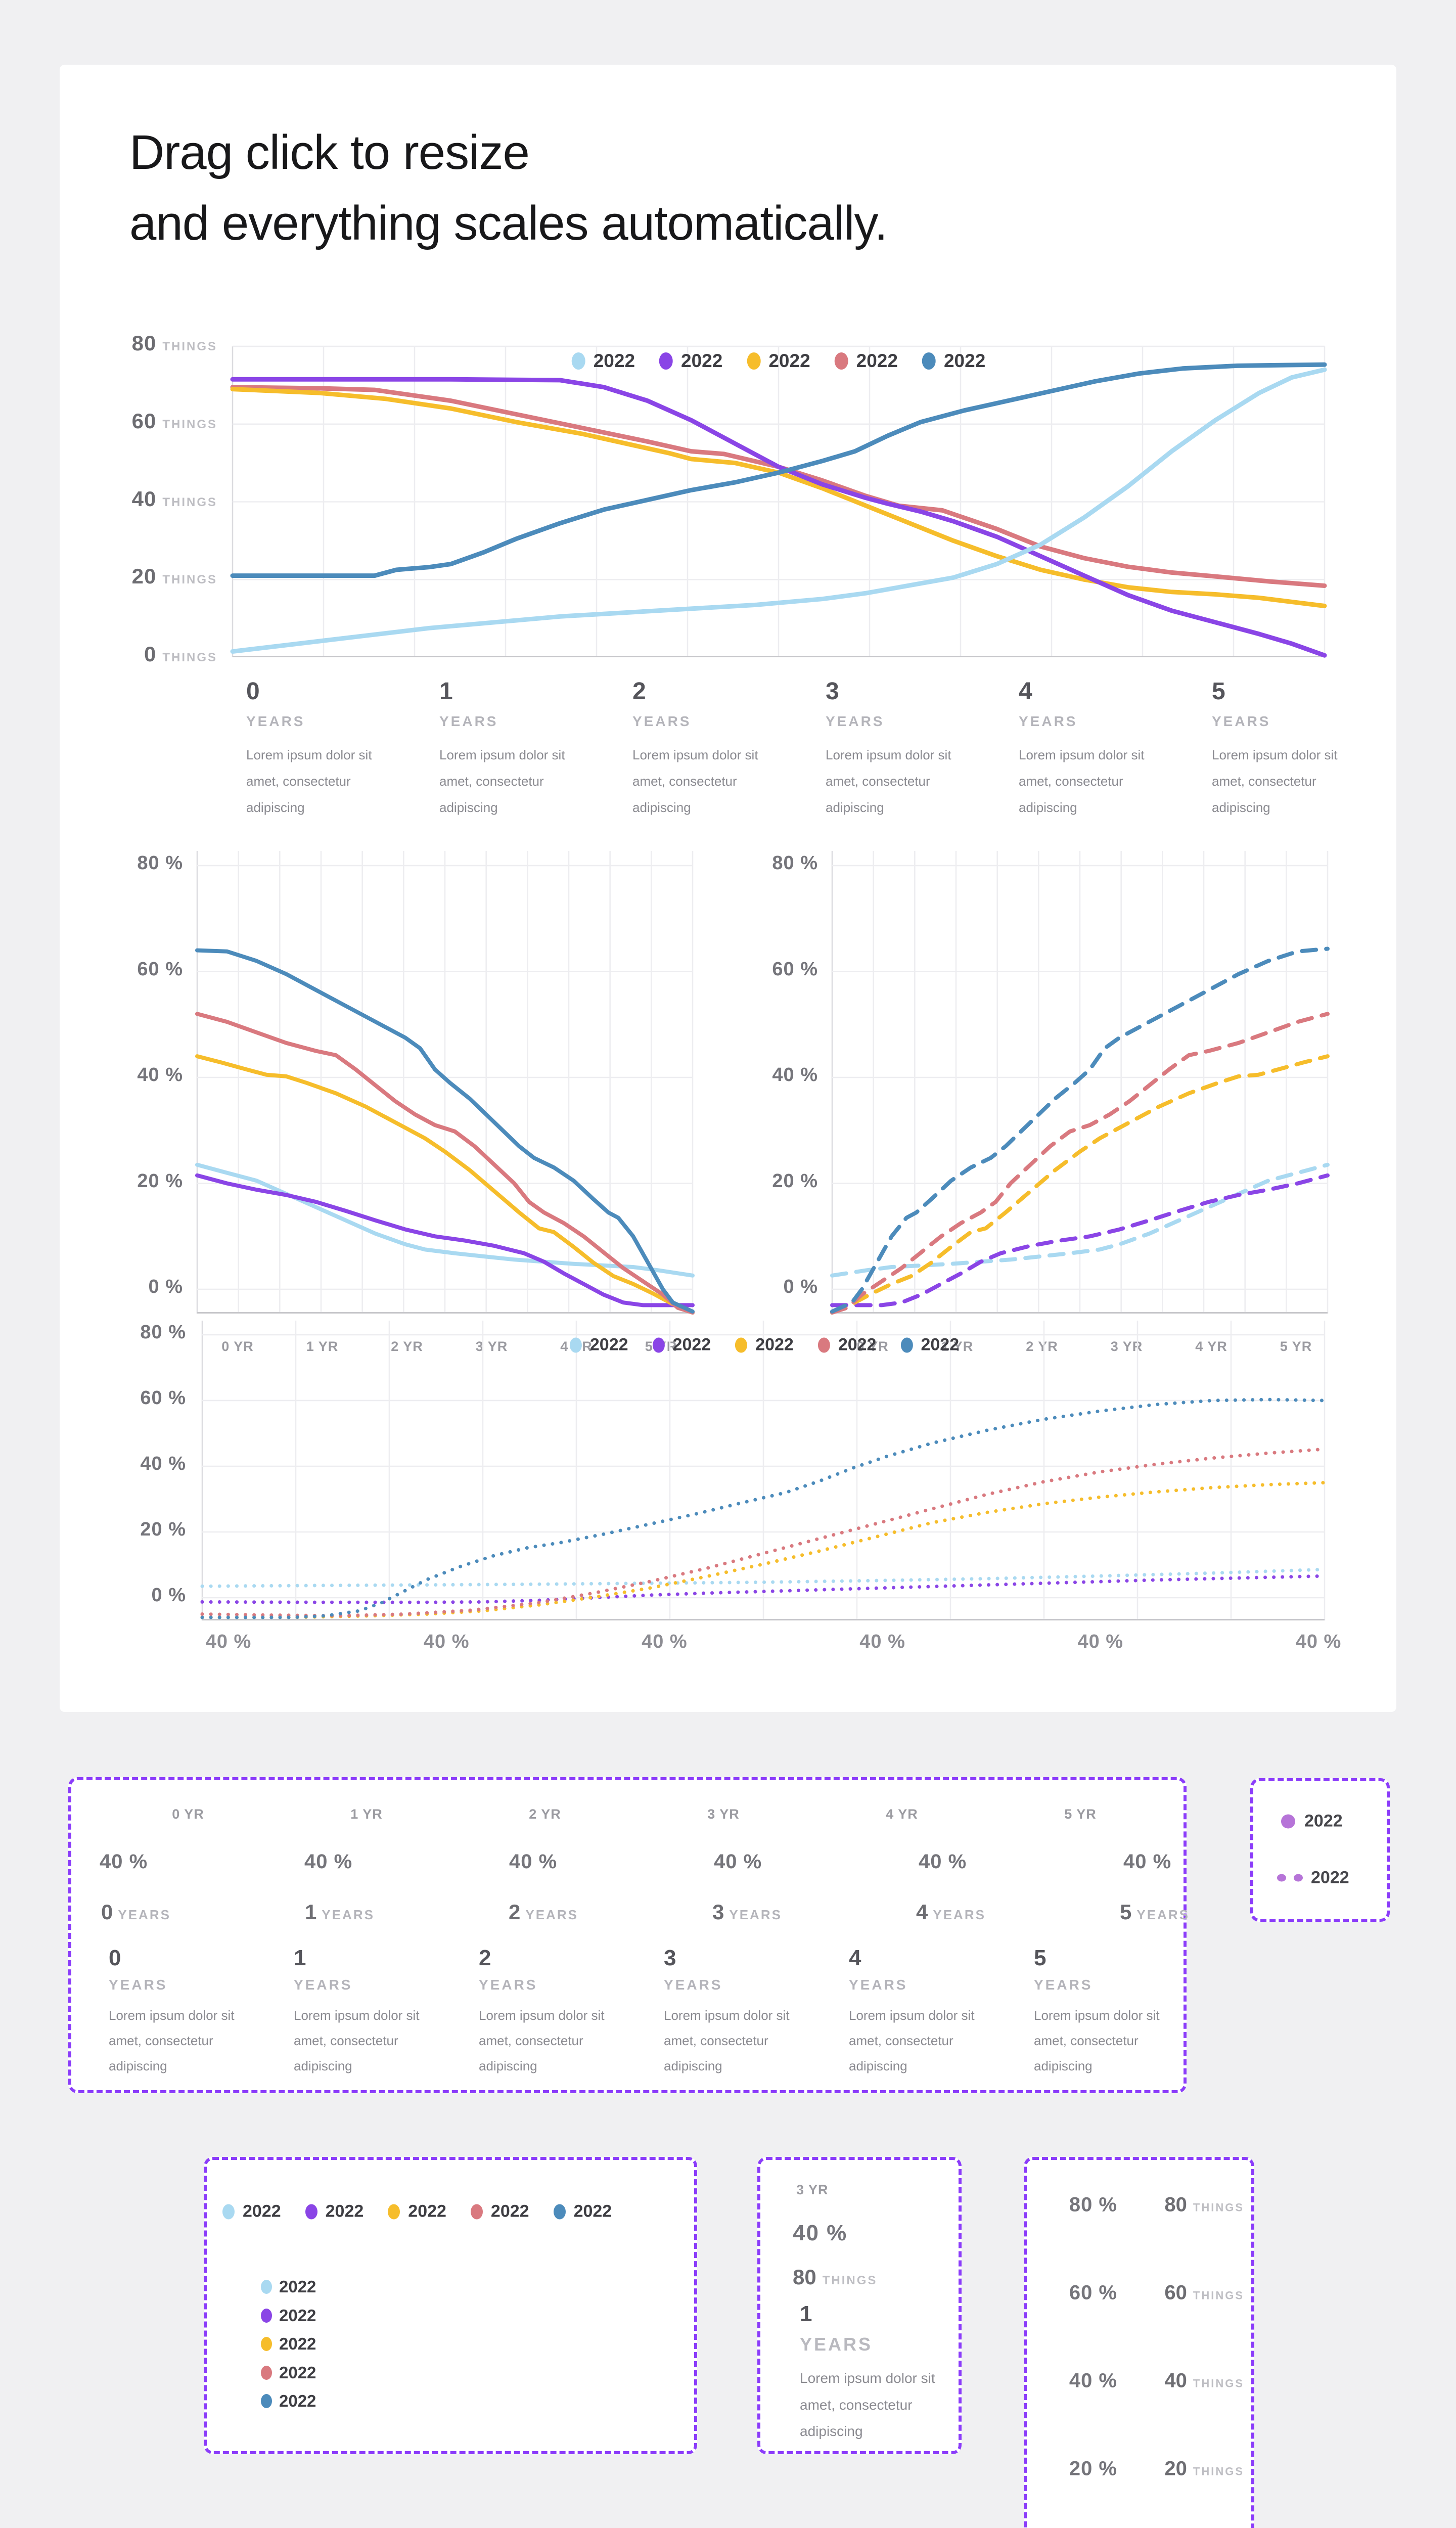 The width and height of the screenshot is (1456, 2528). I want to click on chart-percent-rising-dotted, so click(763, 1471).